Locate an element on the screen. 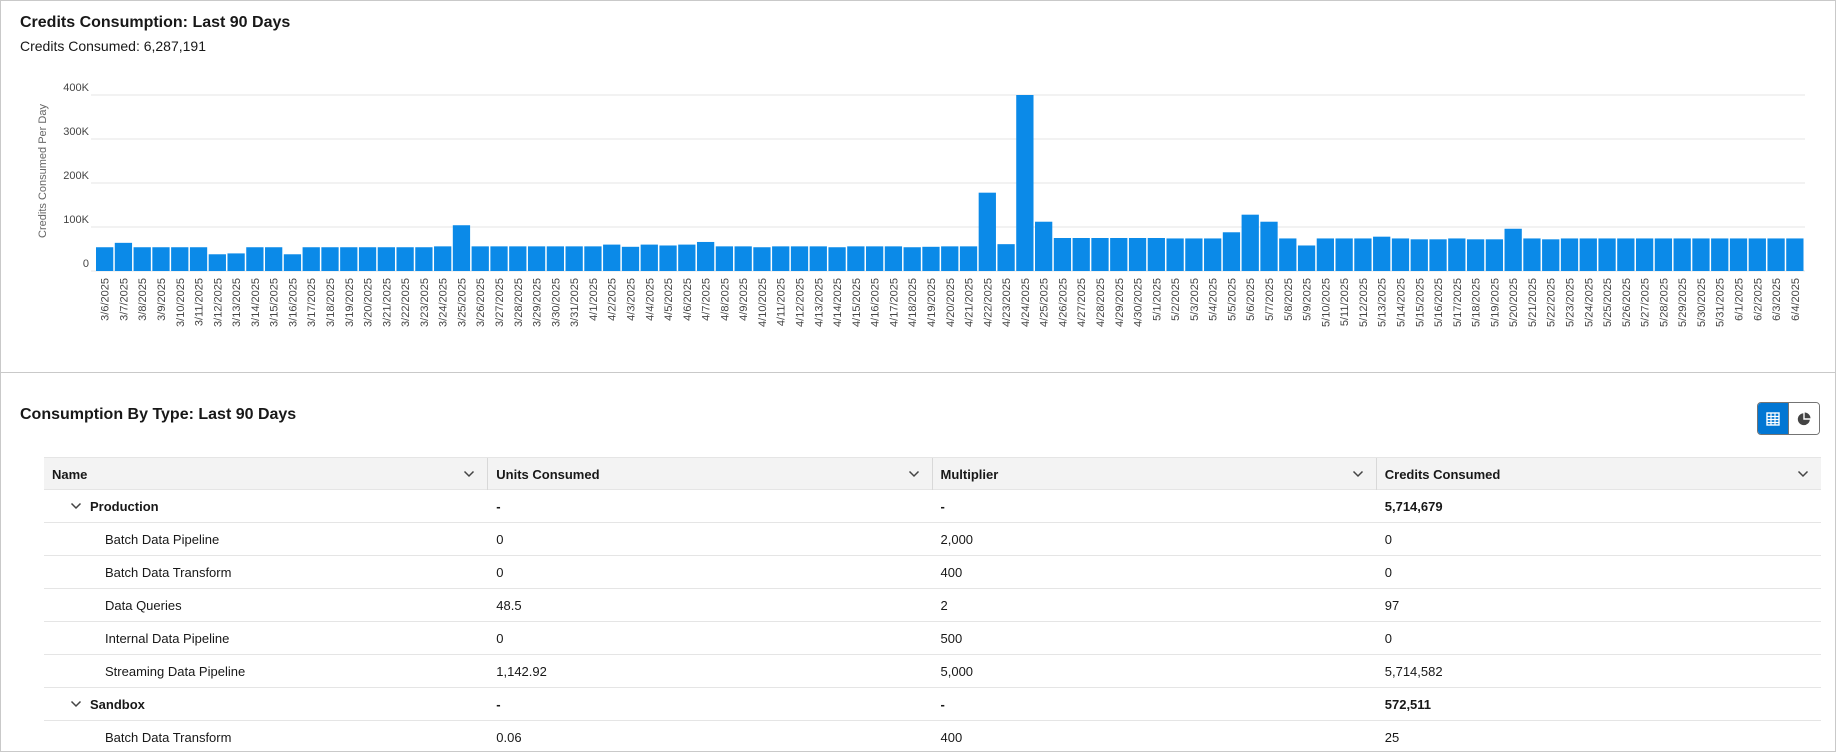 This screenshot has width=1836, height=752. column-header-units-consumed: Units Consumed is located at coordinates (710, 474).